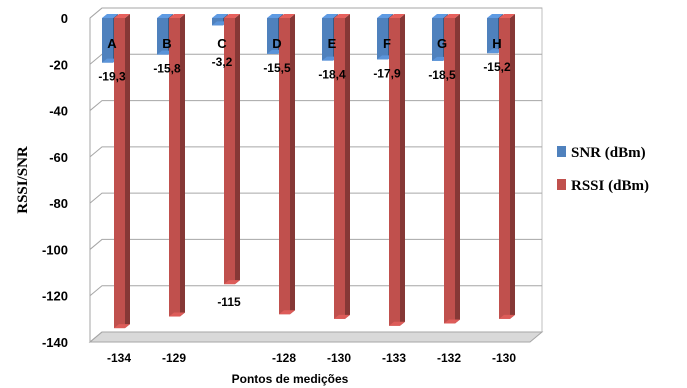 This screenshot has width=687, height=388. I want to click on y-tick-labels: 0 -20 -40 -60 -80 -100 -120 -140, so click(55, 180).